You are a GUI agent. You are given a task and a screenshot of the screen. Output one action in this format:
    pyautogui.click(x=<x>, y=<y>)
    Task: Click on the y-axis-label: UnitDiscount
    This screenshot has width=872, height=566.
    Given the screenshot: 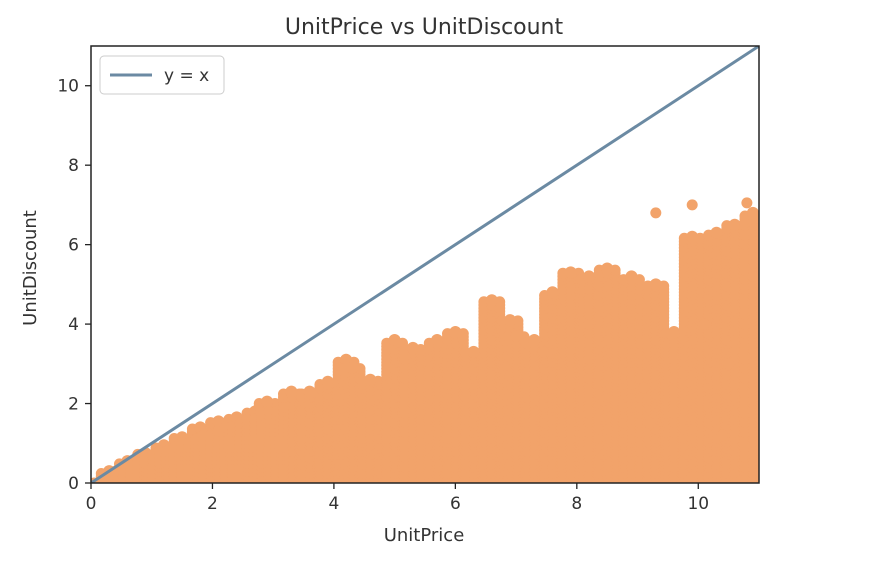 What is the action you would take?
    pyautogui.click(x=30, y=268)
    